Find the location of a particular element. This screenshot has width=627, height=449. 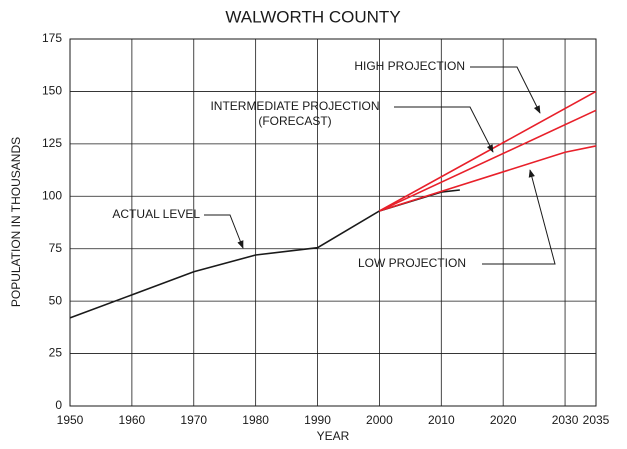

y-tick-label: 75 is located at coordinates (56, 248).